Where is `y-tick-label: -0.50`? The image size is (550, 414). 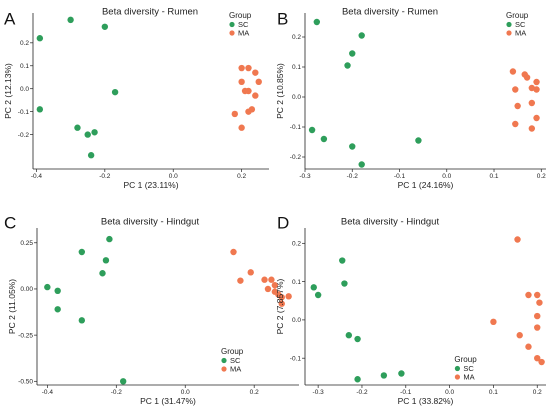 y-tick-label: -0.50 is located at coordinates (25, 382).